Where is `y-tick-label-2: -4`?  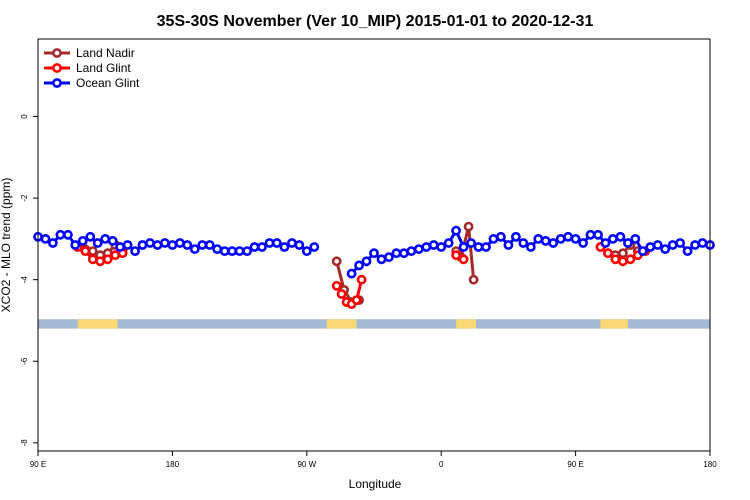
y-tick-label-2: -4 is located at coordinates (24, 280).